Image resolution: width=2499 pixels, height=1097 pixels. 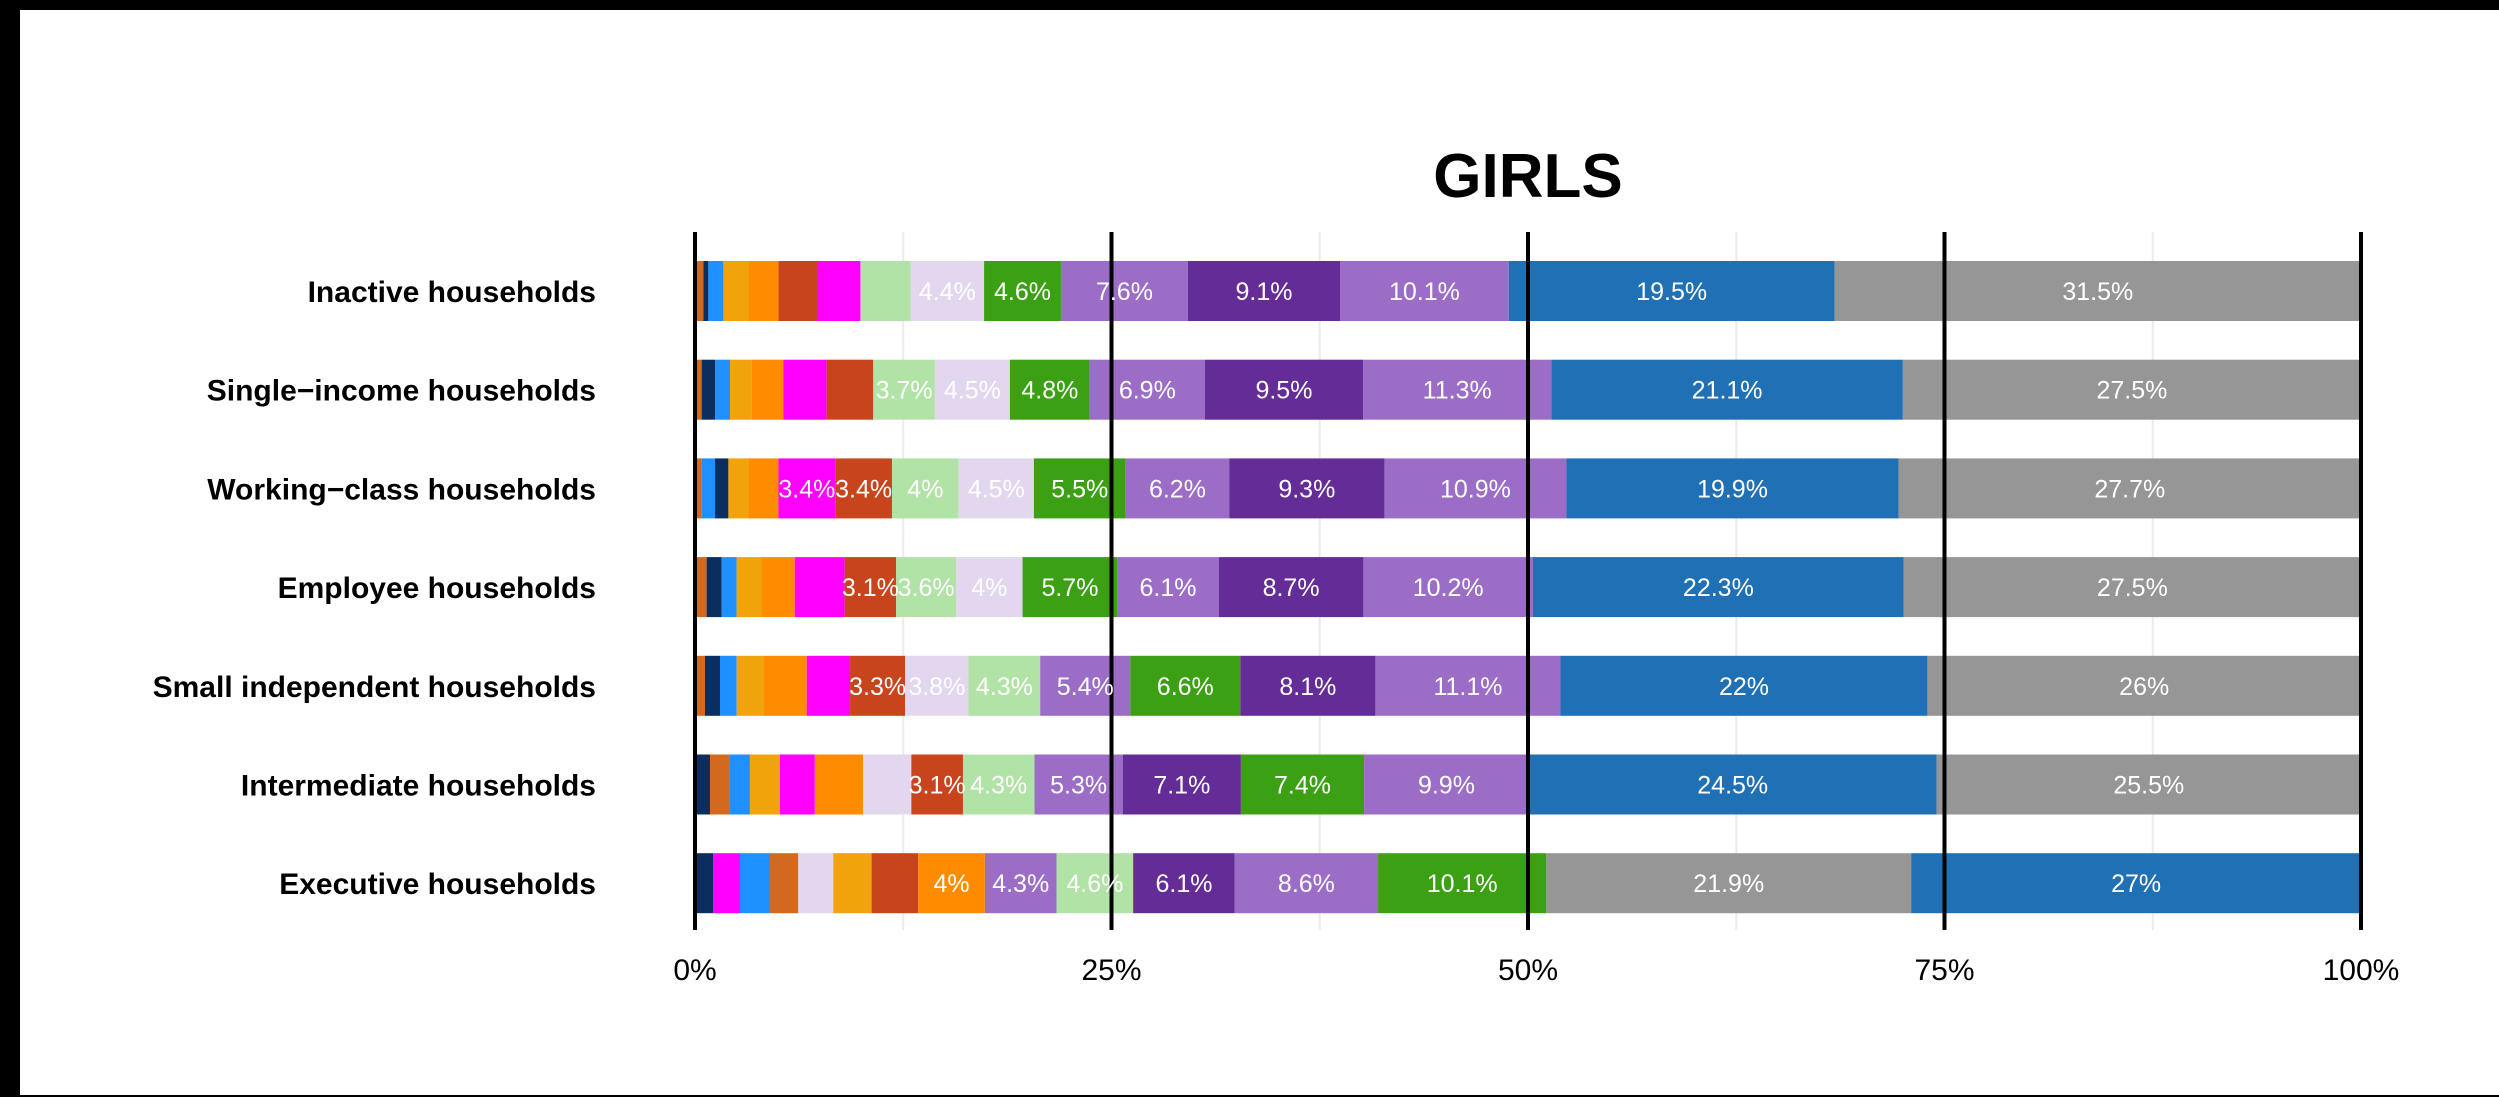 I want to click on category-label: Small independent households, so click(x=374, y=687).